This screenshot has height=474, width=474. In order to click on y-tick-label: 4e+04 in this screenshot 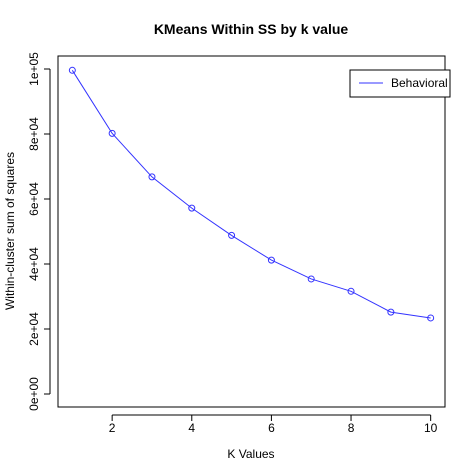, I will do `click(34, 264)`.